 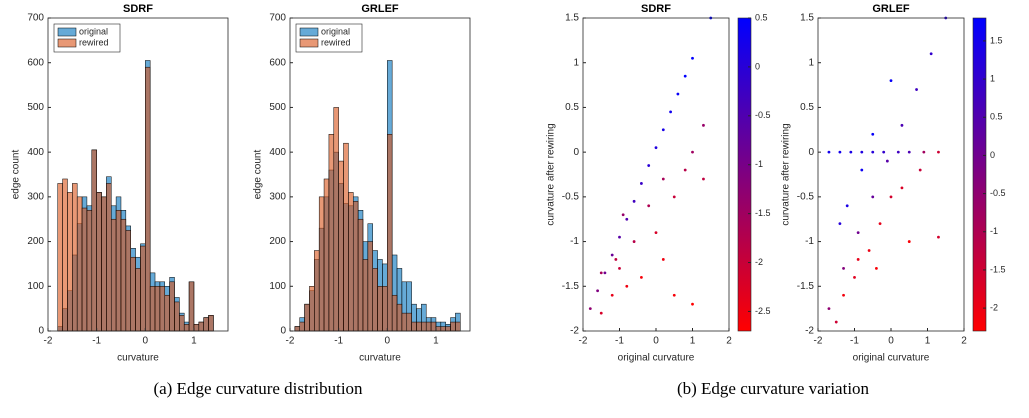 What do you see at coordinates (277, 152) in the screenshot?
I see `y-tick-label: 400` at bounding box center [277, 152].